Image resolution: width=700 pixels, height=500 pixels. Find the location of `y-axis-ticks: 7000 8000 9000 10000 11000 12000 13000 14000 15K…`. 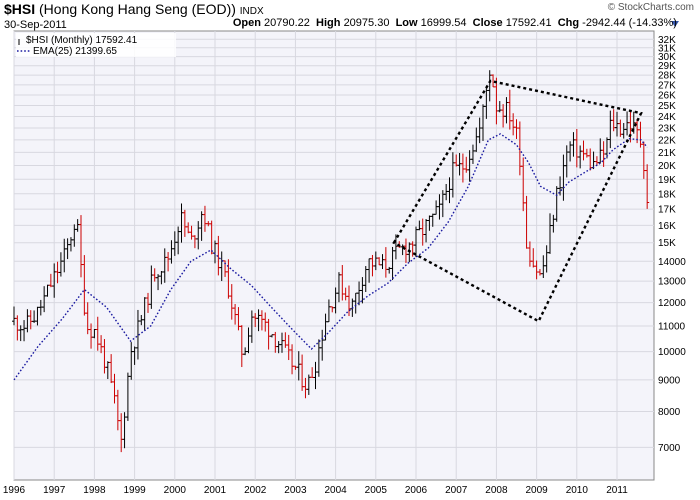

y-axis-ticks: 7000 8000 9000 10000 11000 12000 13000 14000 15K… is located at coordinates (672, 244).